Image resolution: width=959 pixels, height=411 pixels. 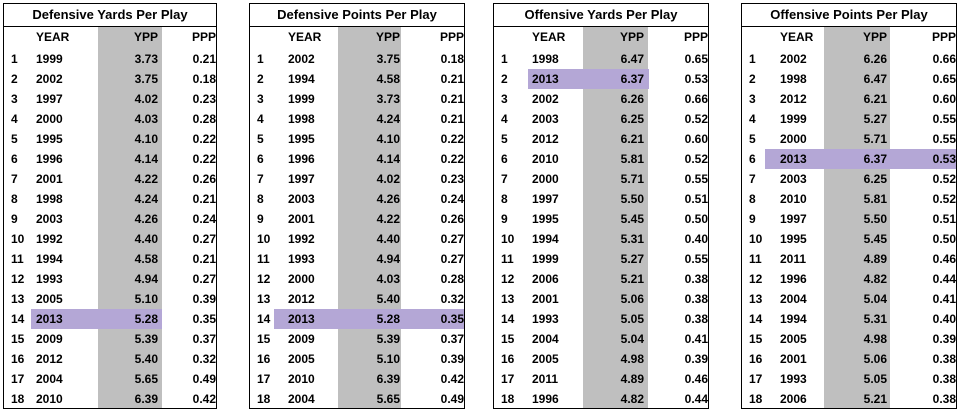 I want to click on table-row: 15 2009 5.39 0.37, so click(x=357, y=339).